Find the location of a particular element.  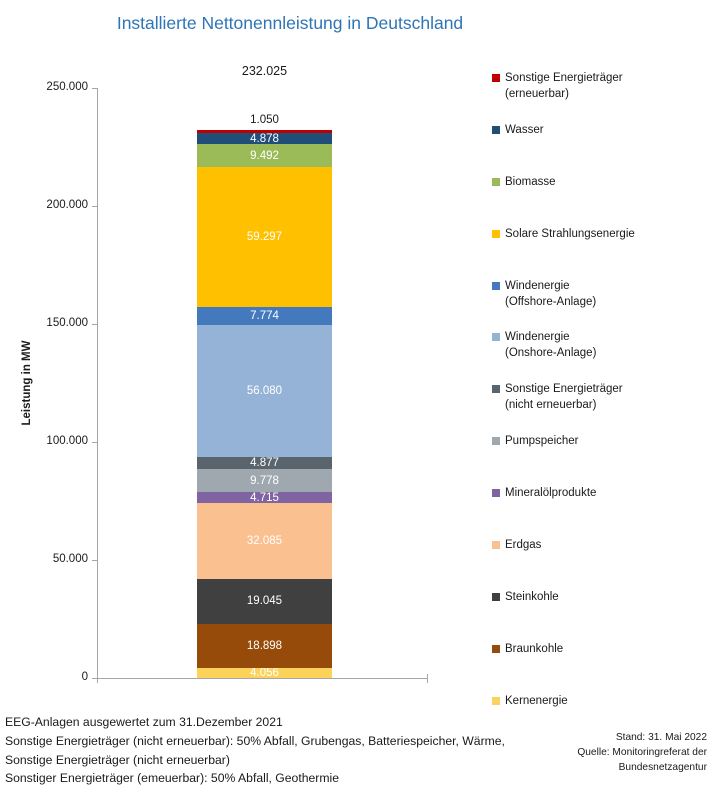

legend-label: Biomasse is located at coordinates (530, 182).